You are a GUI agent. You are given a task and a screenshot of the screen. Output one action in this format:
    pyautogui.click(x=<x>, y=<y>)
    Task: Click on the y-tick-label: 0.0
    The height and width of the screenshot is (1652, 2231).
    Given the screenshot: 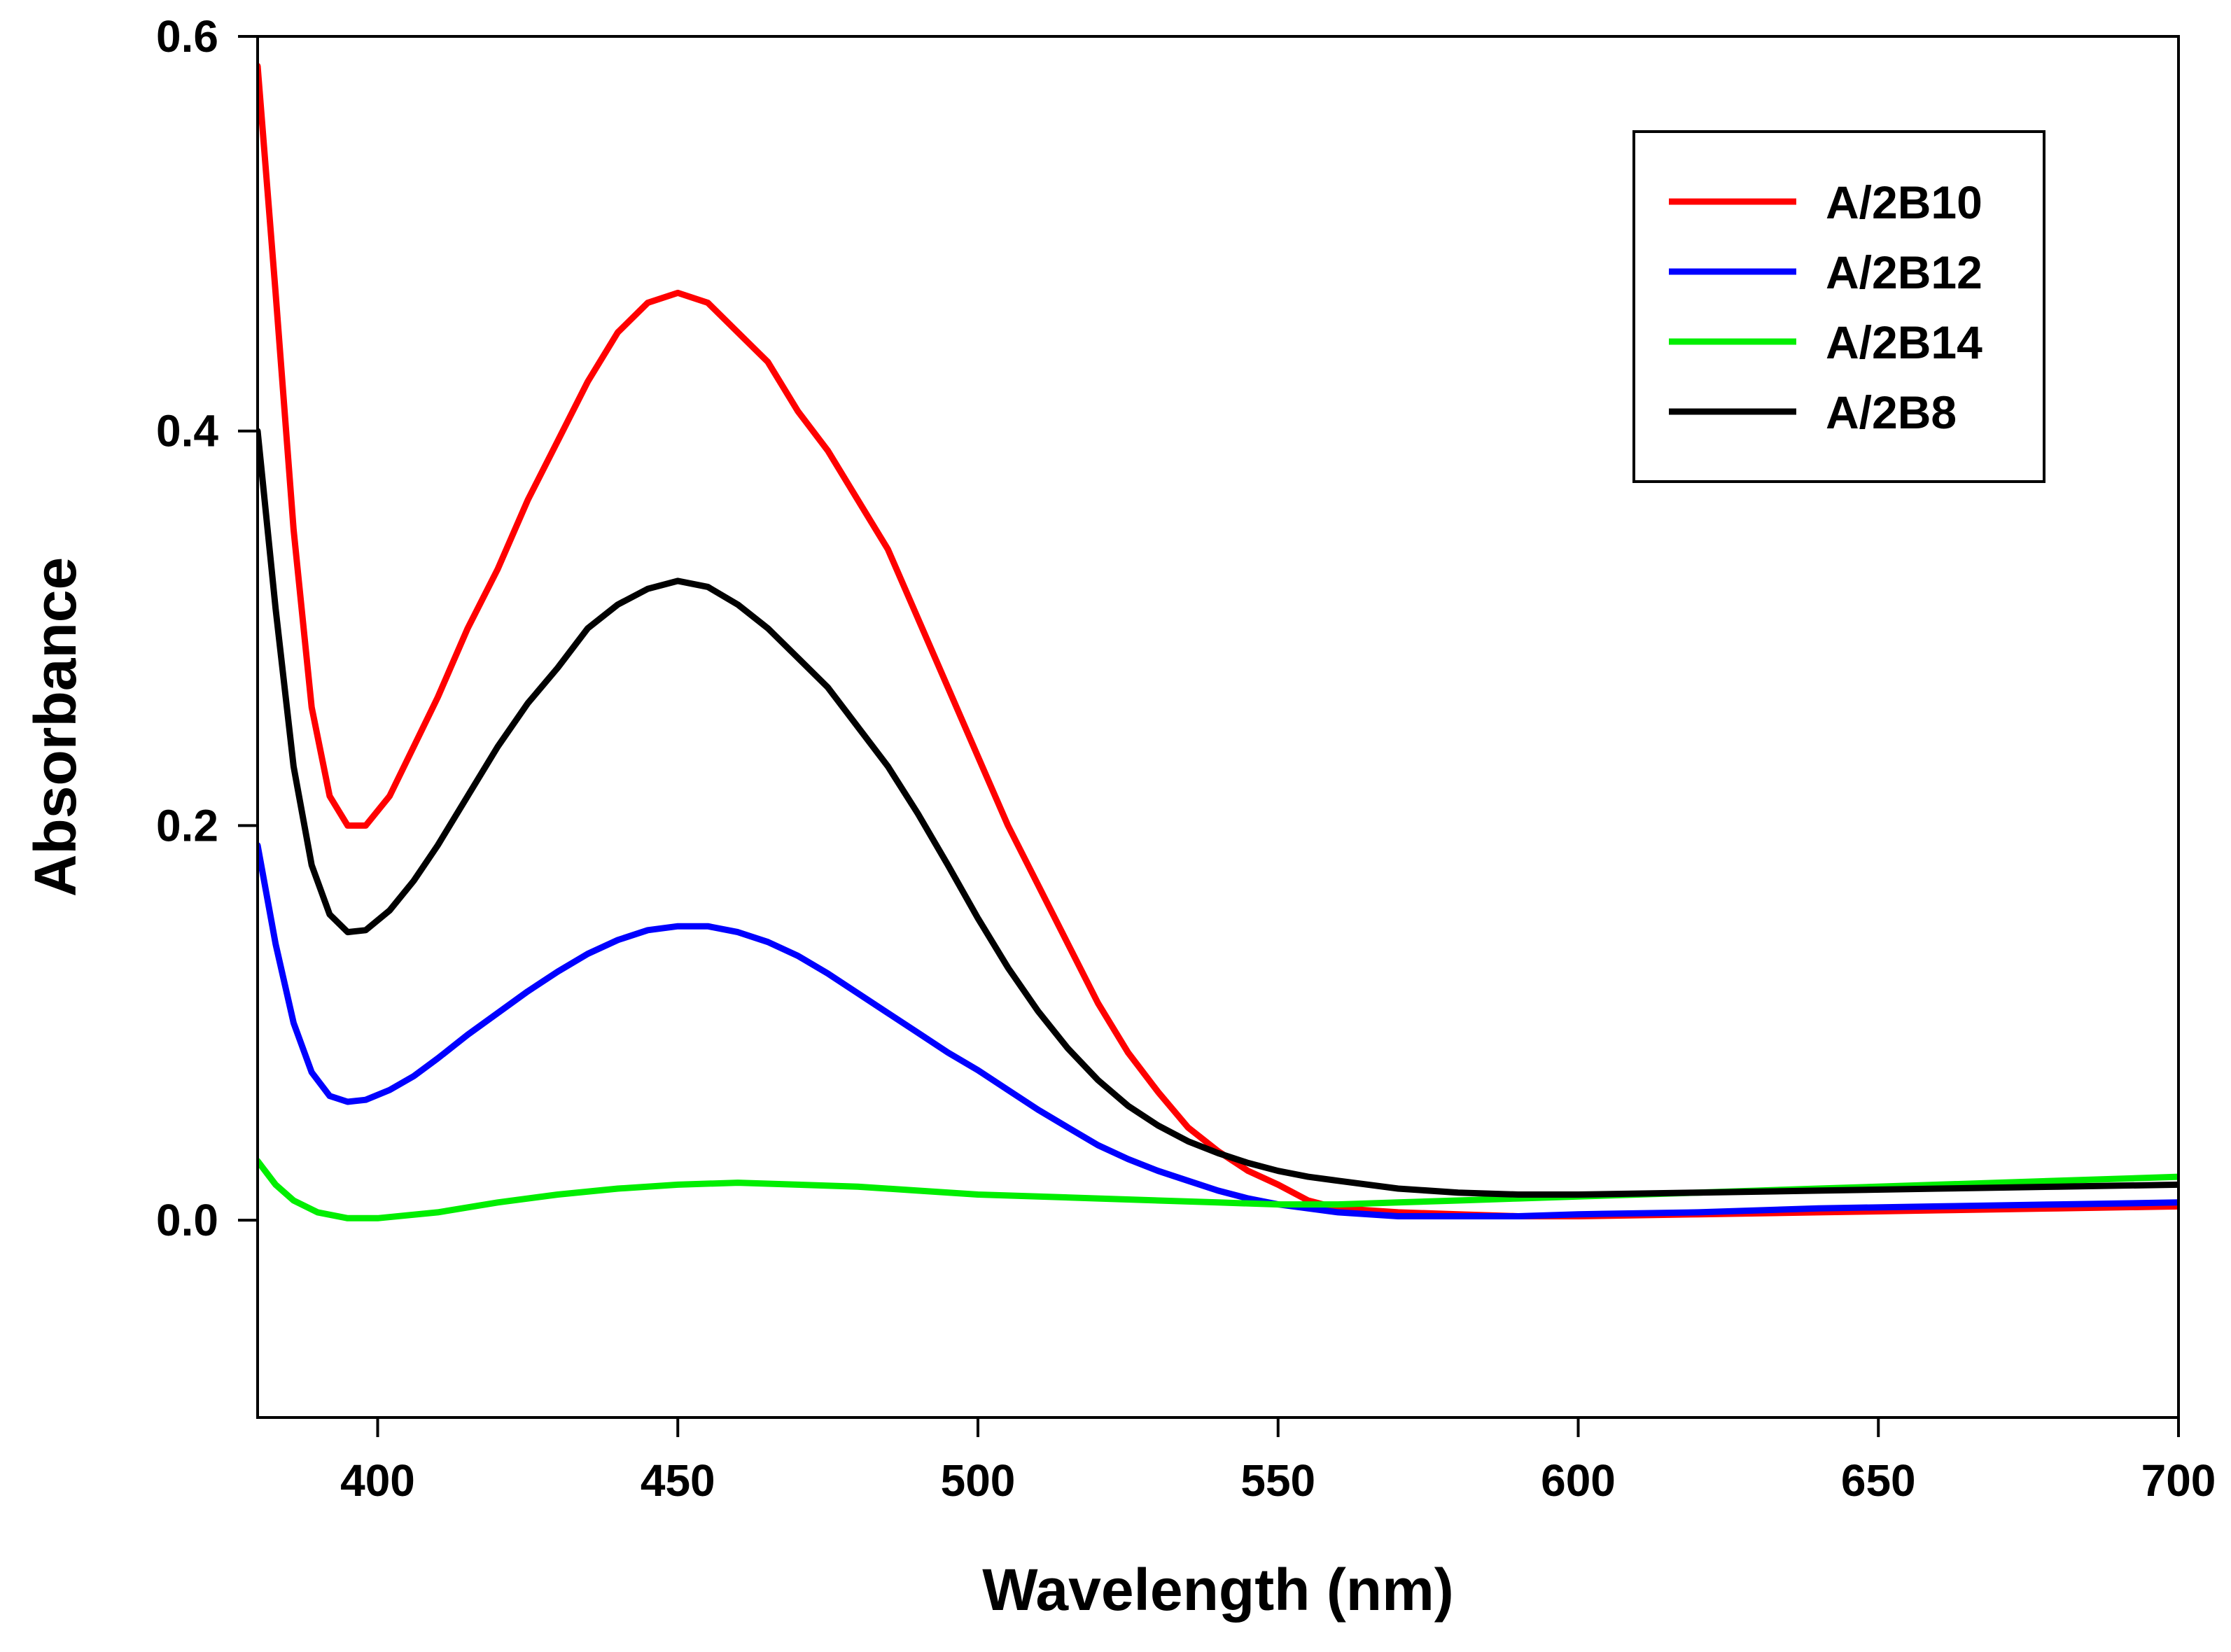 What is the action you would take?
    pyautogui.click(x=187, y=1220)
    